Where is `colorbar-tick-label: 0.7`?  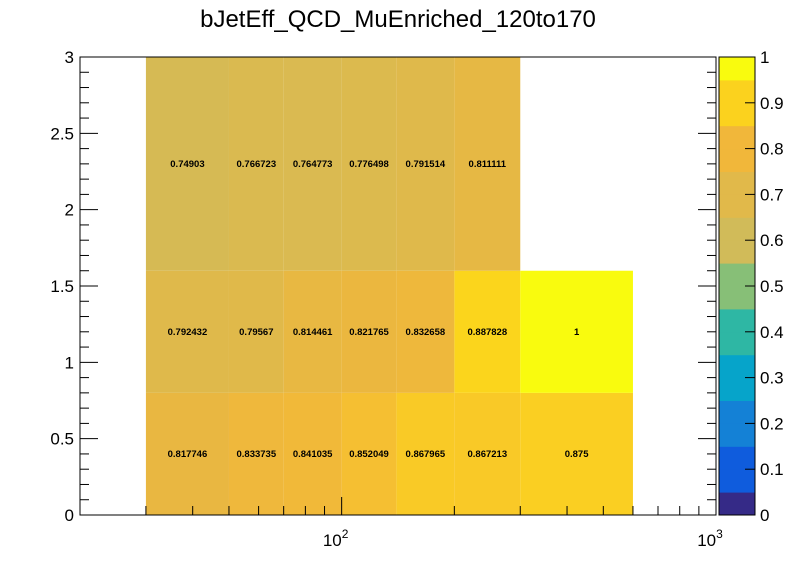 colorbar-tick-label: 0.7 is located at coordinates (772, 194).